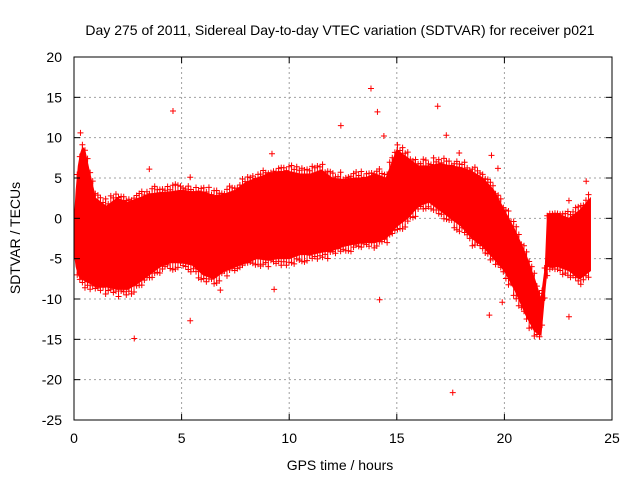 The height and width of the screenshot is (480, 640). What do you see at coordinates (54, 57) in the screenshot?
I see `y-tick-label: 20` at bounding box center [54, 57].